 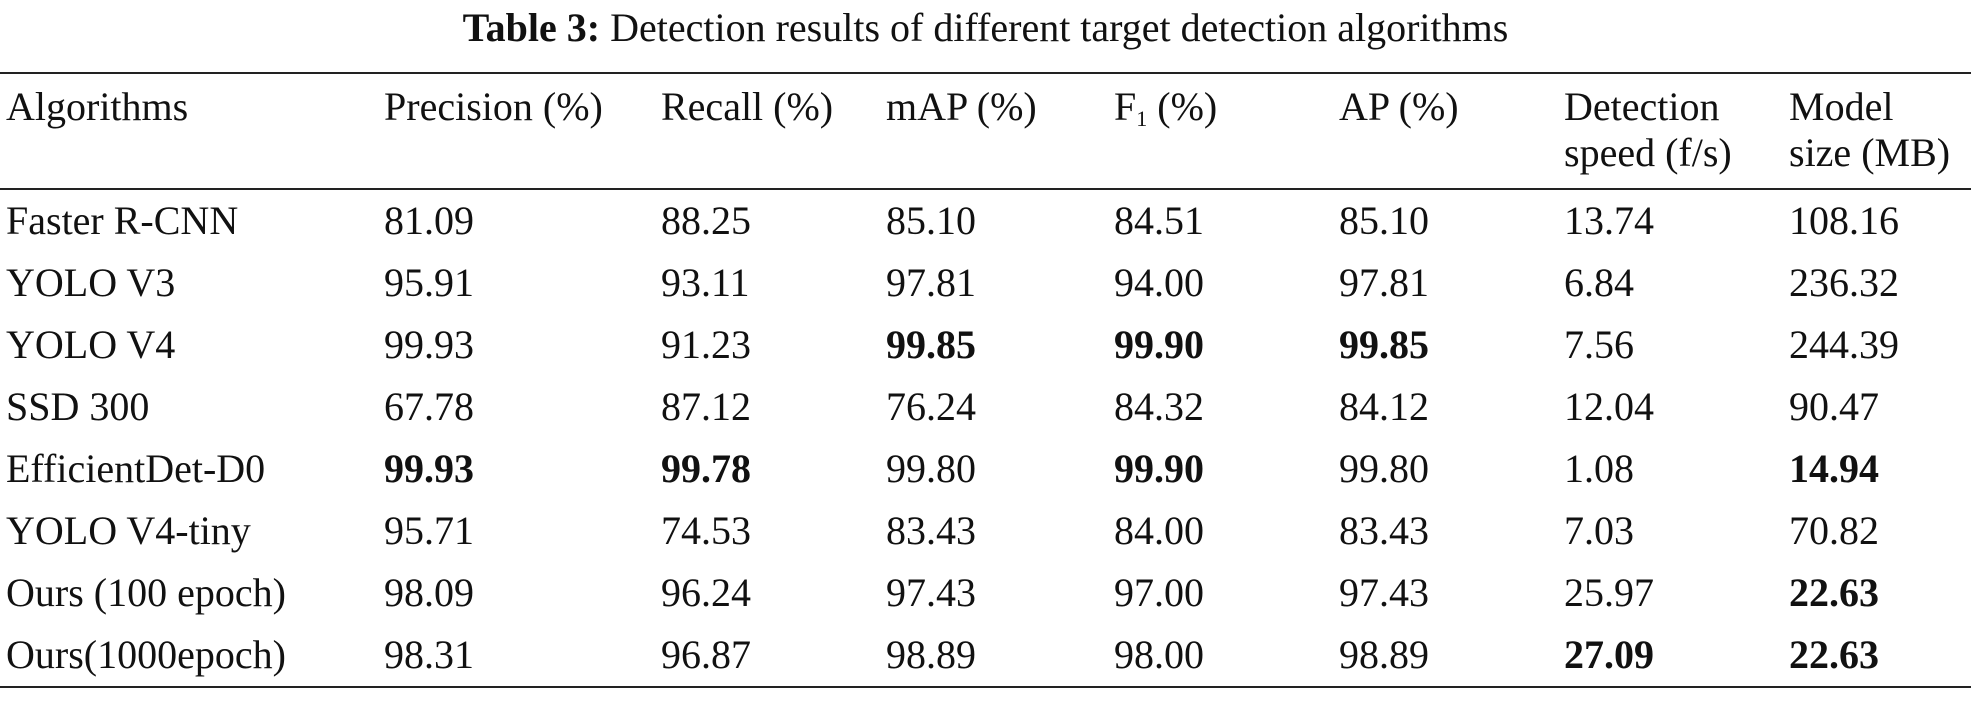 What do you see at coordinates (1159, 530) in the screenshot?
I see `cell-f1: 84.00` at bounding box center [1159, 530].